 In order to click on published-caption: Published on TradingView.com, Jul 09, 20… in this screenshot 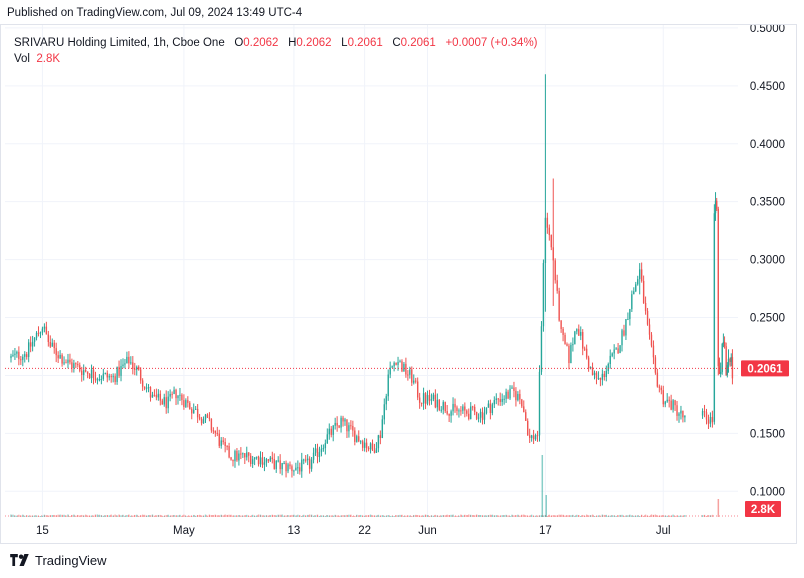, I will do `click(155, 13)`.